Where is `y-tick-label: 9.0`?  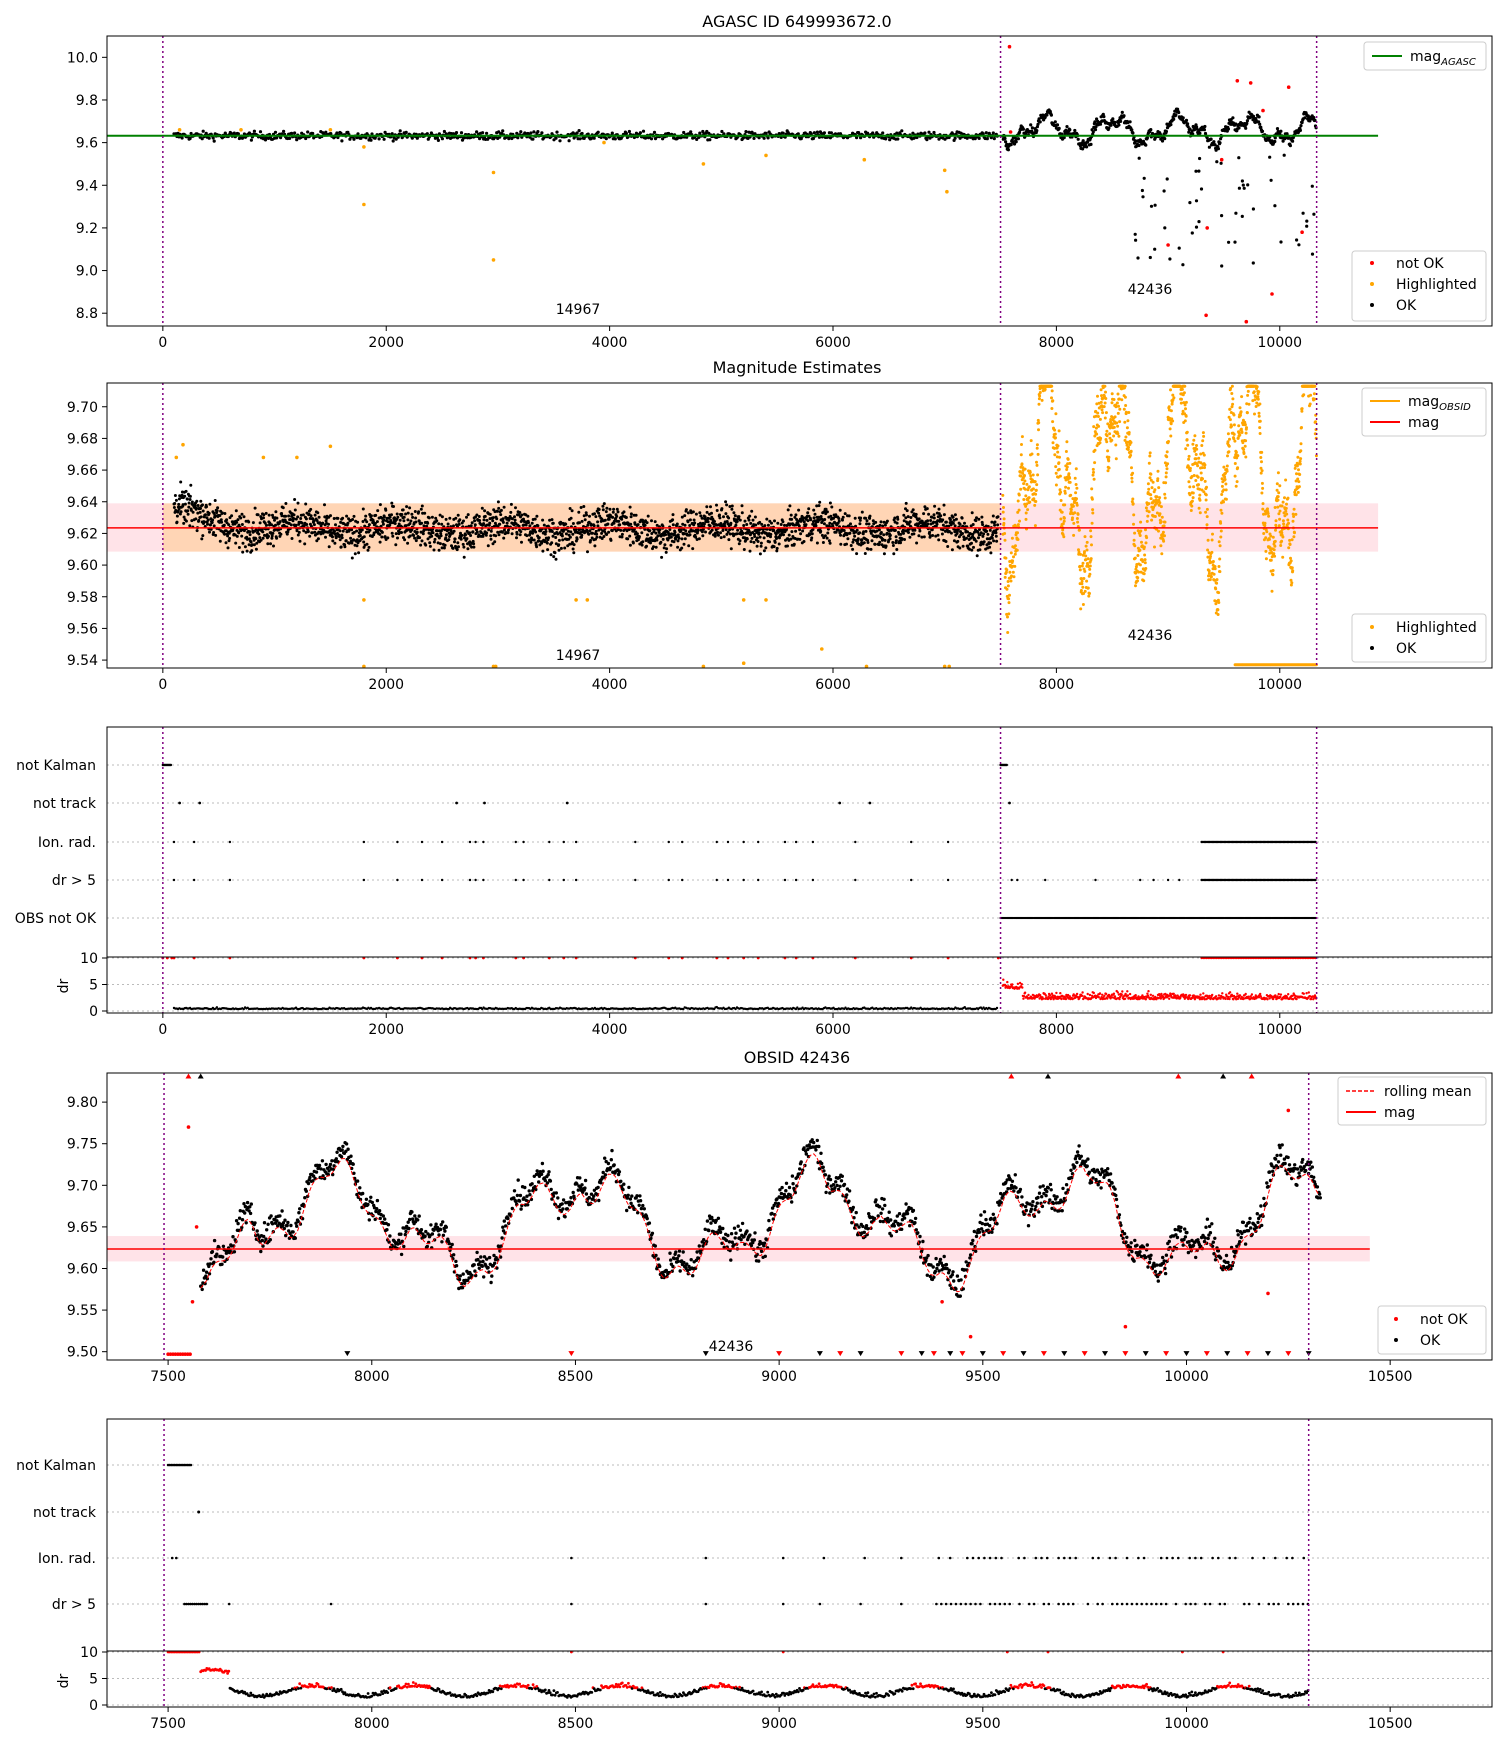 y-tick-label: 9.0 is located at coordinates (87, 272).